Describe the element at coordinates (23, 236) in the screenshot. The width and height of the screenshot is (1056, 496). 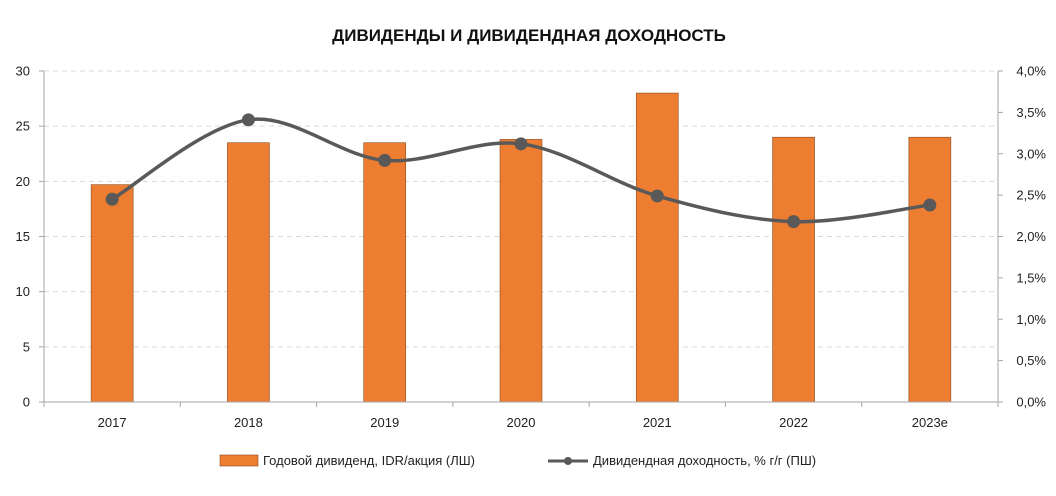
I see `y-left-tick-label: 15` at that location.